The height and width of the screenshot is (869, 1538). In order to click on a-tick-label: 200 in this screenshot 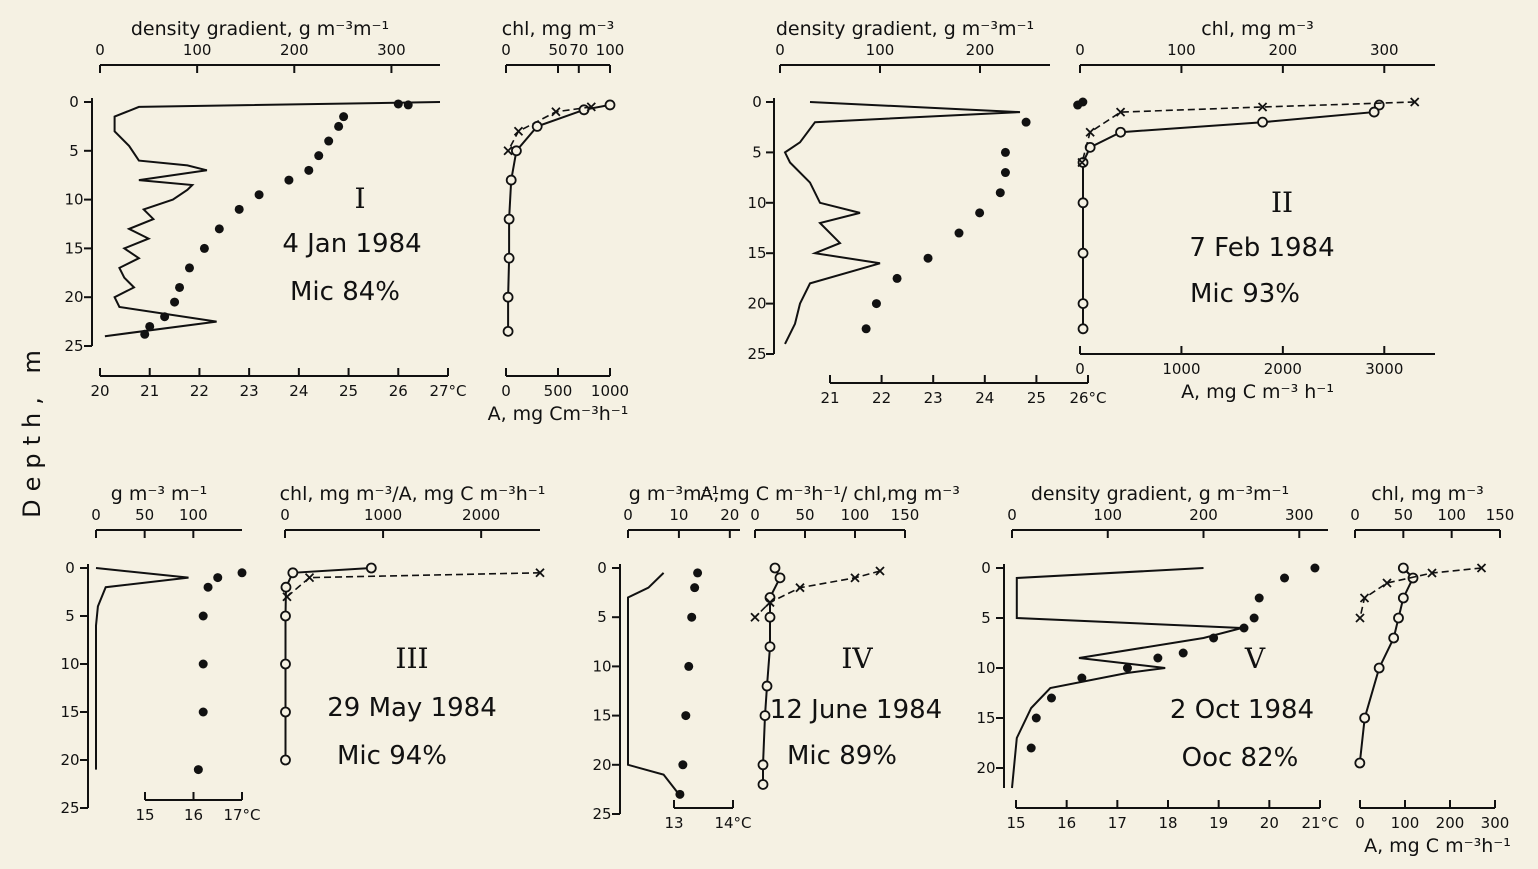, I will do `click(1450, 823)`.